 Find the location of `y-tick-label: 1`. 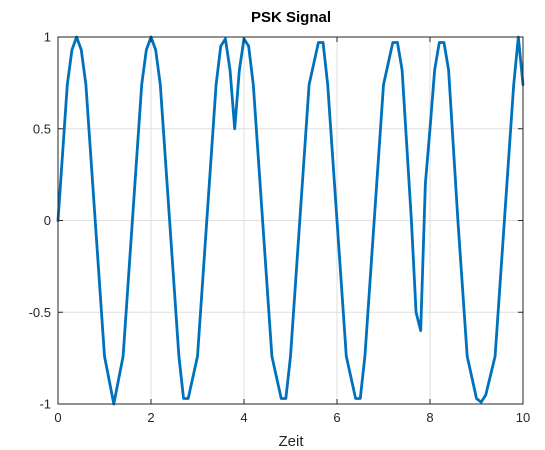

y-tick-label: 1 is located at coordinates (47, 37).